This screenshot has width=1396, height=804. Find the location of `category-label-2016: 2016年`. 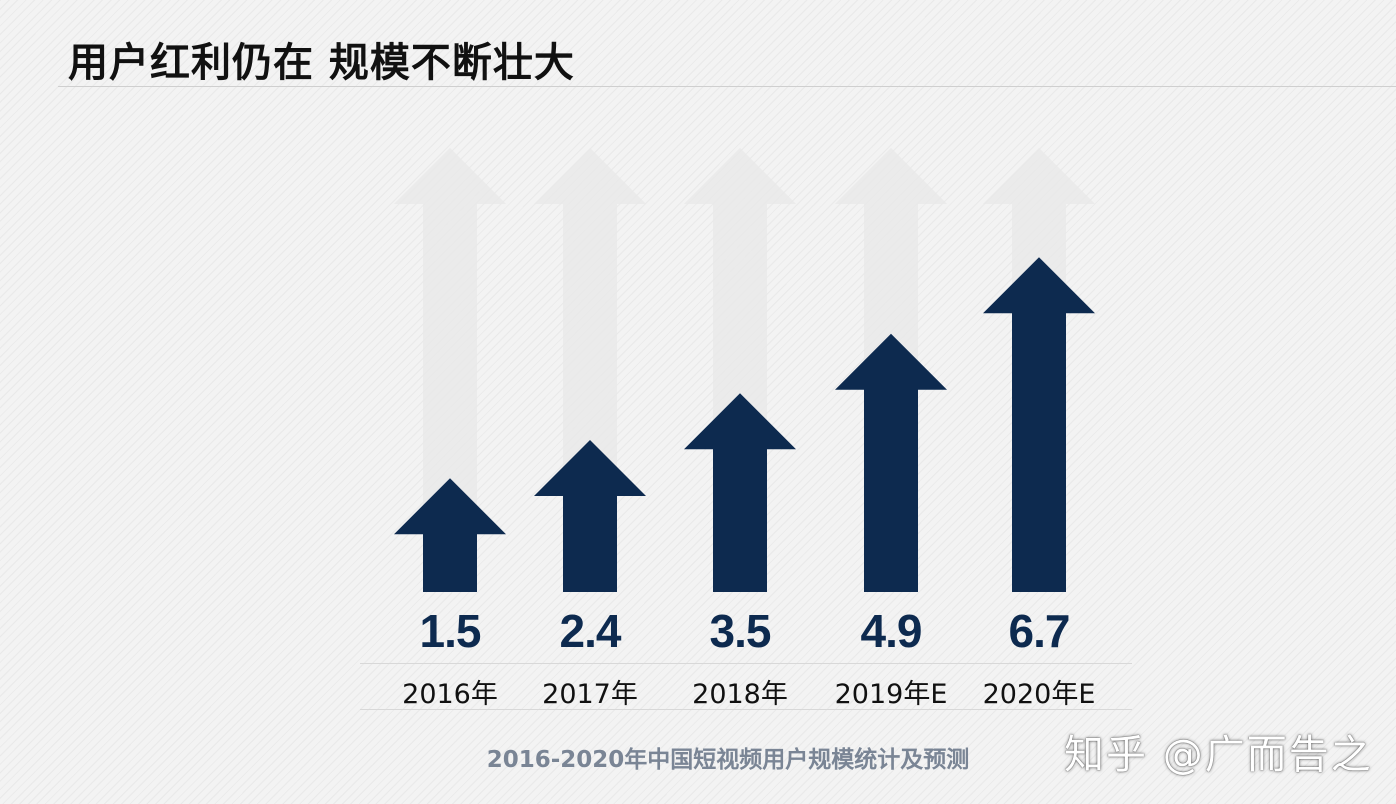

category-label-2016: 2016年 is located at coordinates (450, 694).